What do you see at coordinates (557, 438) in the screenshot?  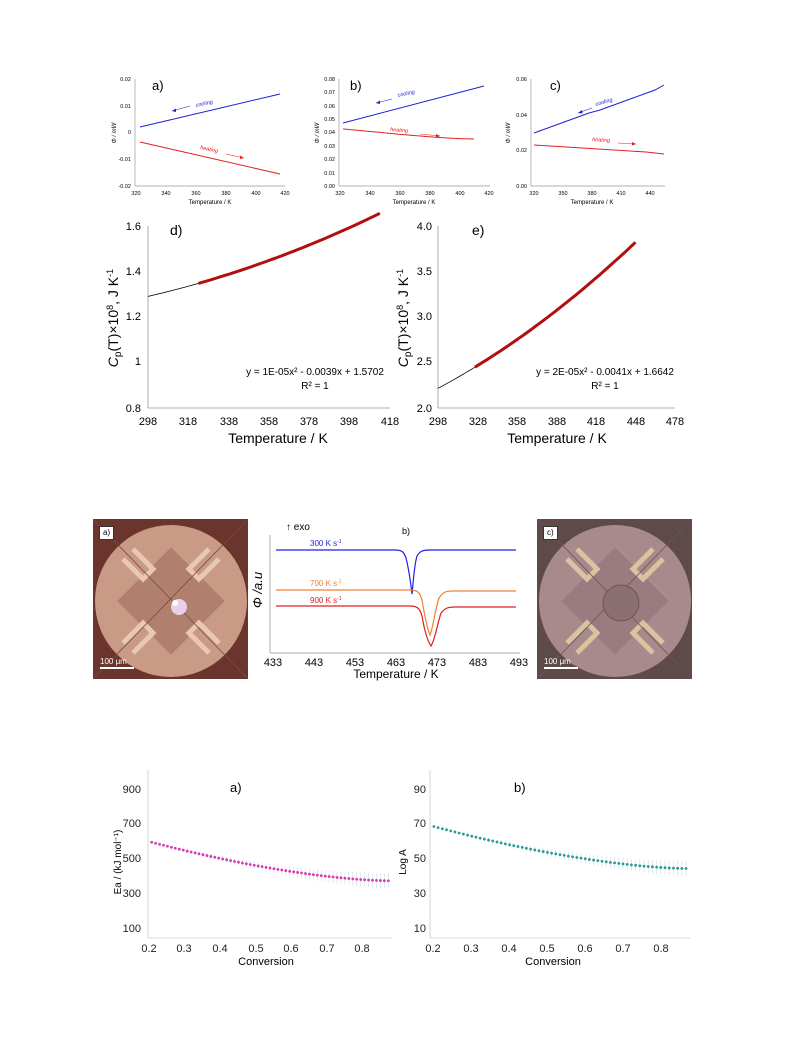 I see `r2e-xlabel: Temperature / K` at bounding box center [557, 438].